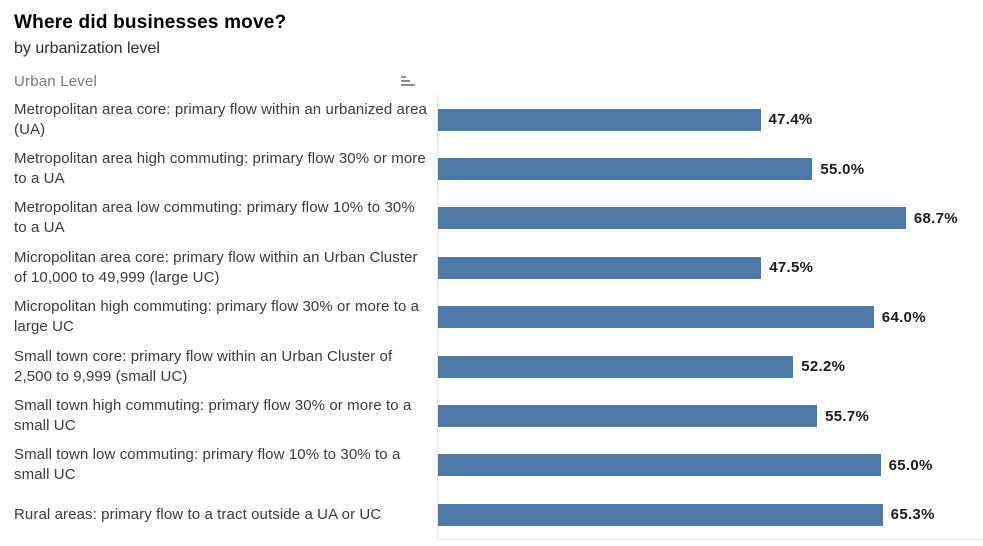  I want to click on sort-icon, so click(408, 81).